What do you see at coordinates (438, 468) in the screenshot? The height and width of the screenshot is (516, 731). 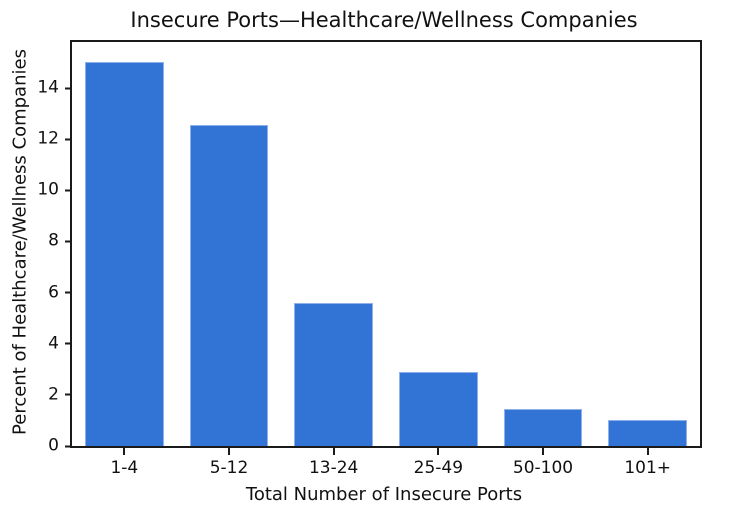 I see `x-tick-label: 25-49` at bounding box center [438, 468].